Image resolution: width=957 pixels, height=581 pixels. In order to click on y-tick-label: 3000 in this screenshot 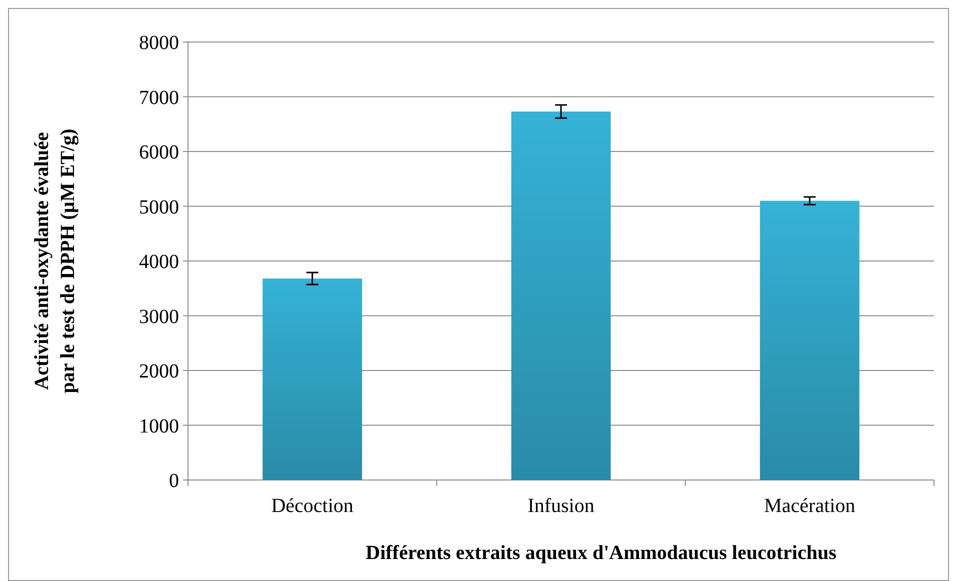, I will do `click(159, 317)`.